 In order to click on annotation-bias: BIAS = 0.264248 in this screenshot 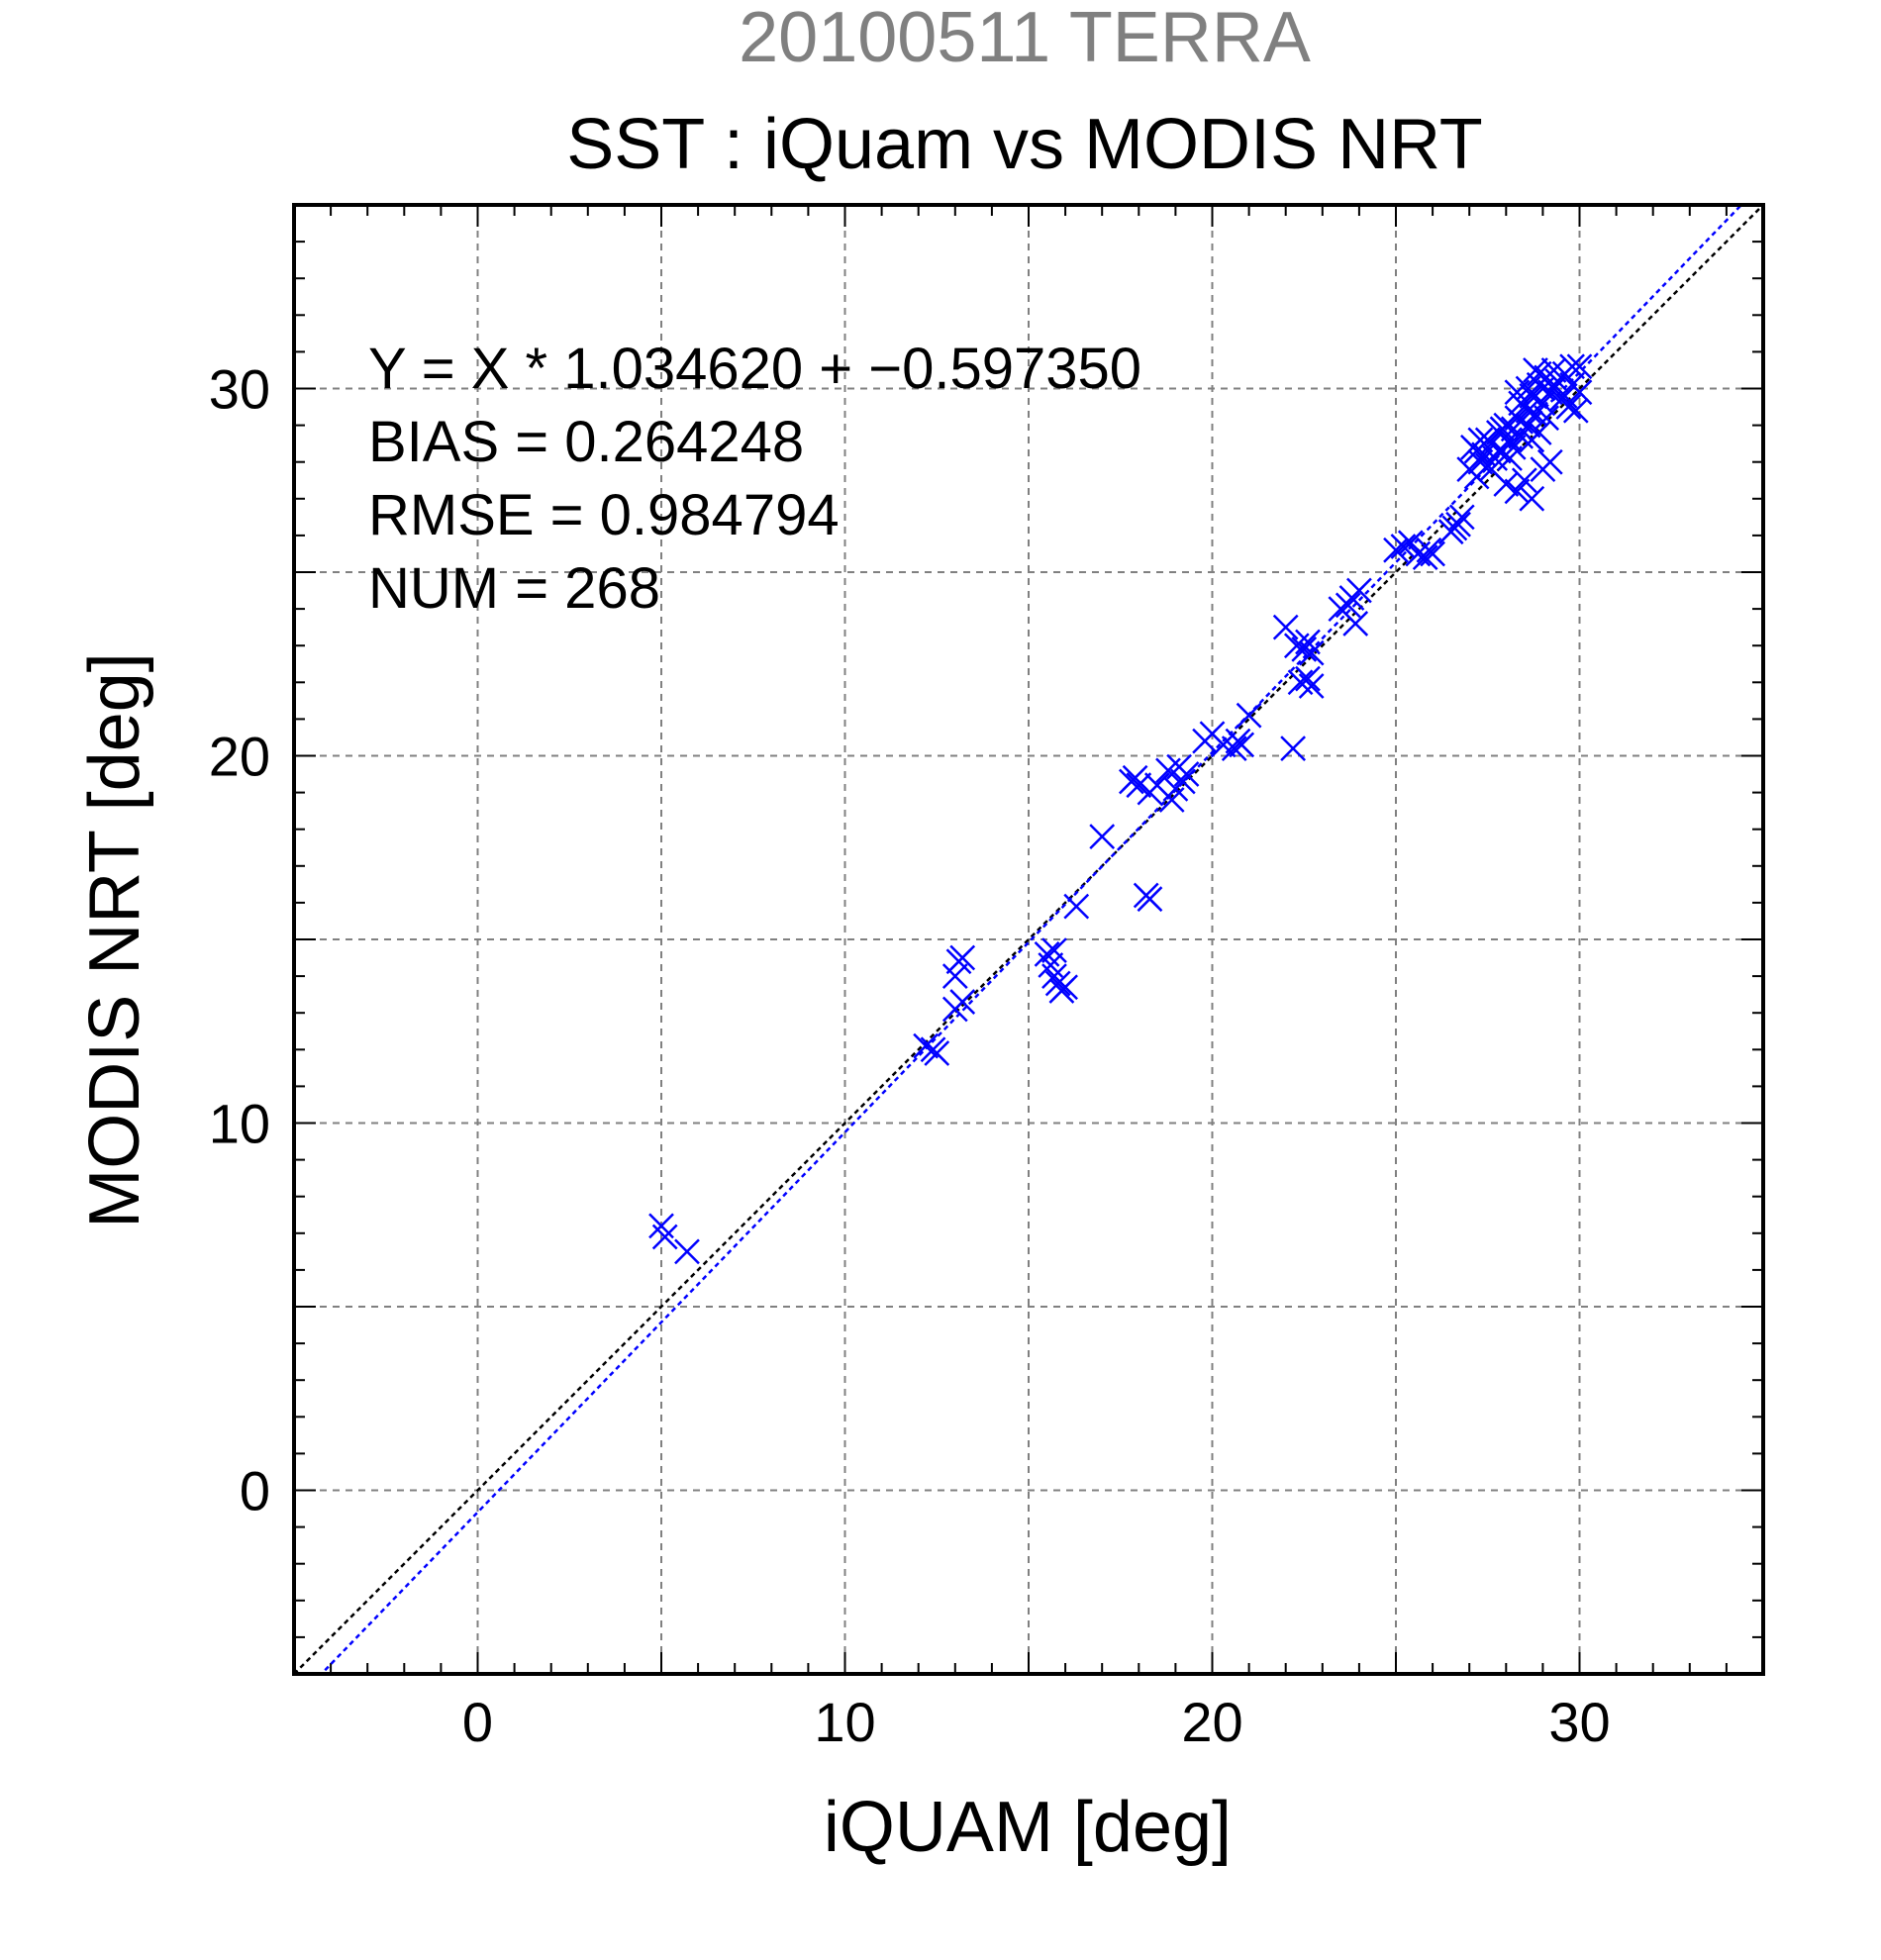, I will do `click(586, 442)`.